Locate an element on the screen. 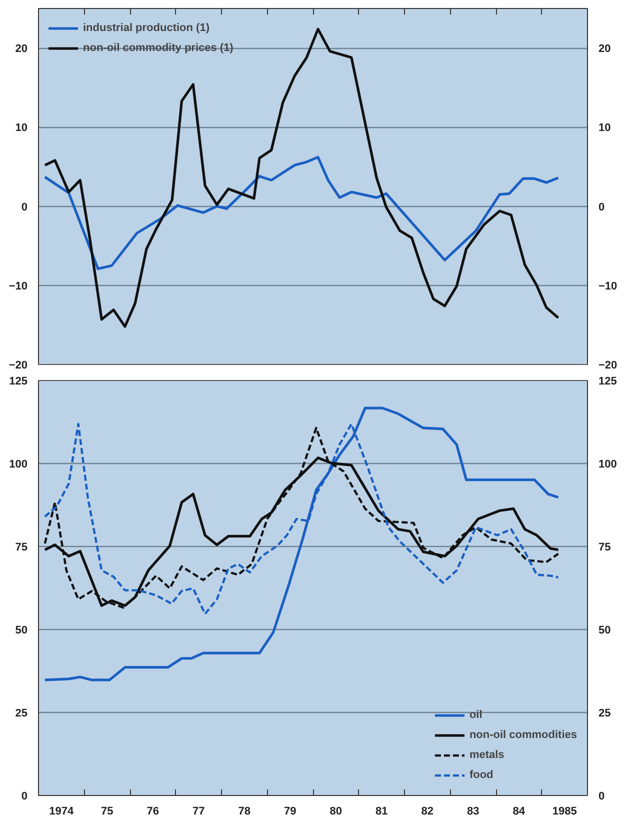 This screenshot has height=819, width=625. legend-label: metals is located at coordinates (486, 755).